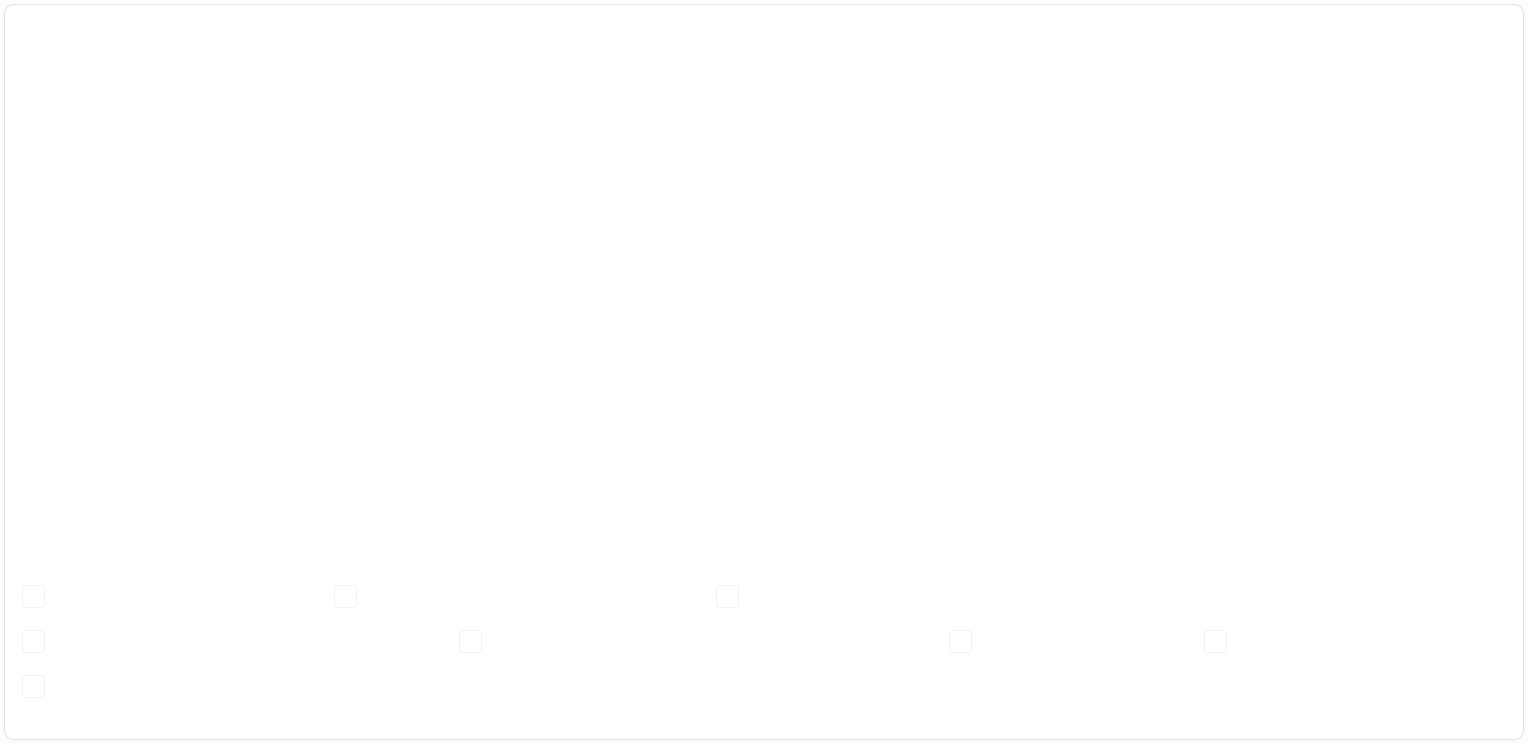  I want to click on legend-swatch-forwarded-timestamp, so click(727, 596).